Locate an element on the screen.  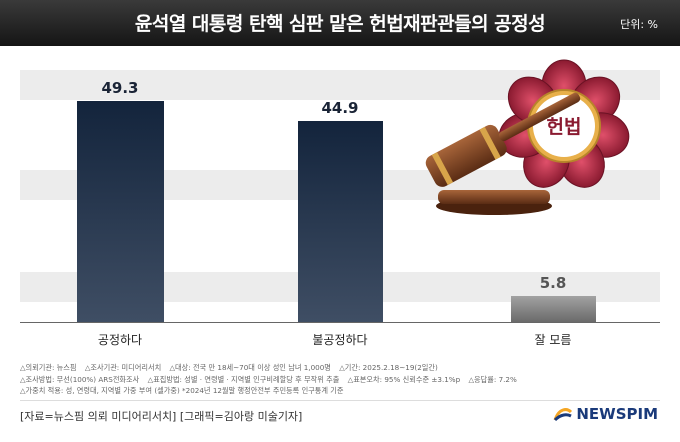
header-bar: 윤석열 대통령 탄핵 심판 맡은 헌법재판관들의 공정성 단위: % is located at coordinates (340, 23).